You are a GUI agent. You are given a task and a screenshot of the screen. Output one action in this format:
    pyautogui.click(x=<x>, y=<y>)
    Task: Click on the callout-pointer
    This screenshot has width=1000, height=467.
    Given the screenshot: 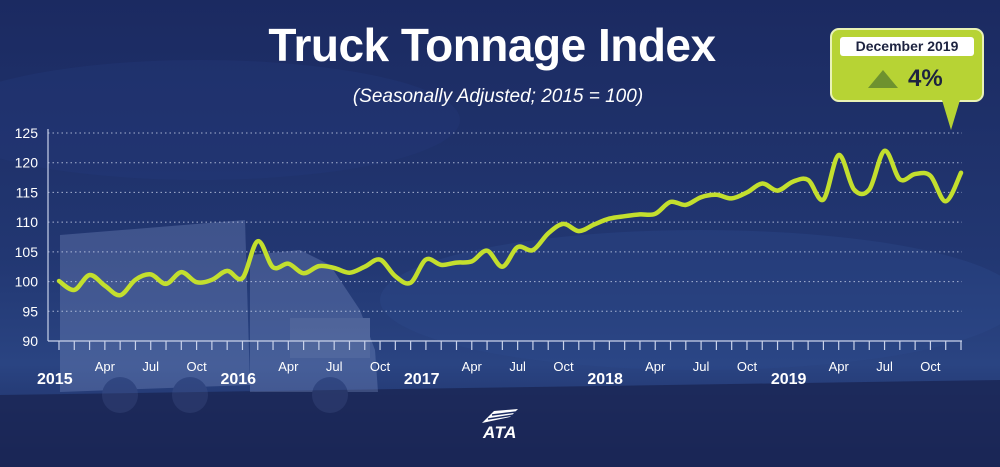 What is the action you would take?
    pyautogui.click(x=951, y=115)
    